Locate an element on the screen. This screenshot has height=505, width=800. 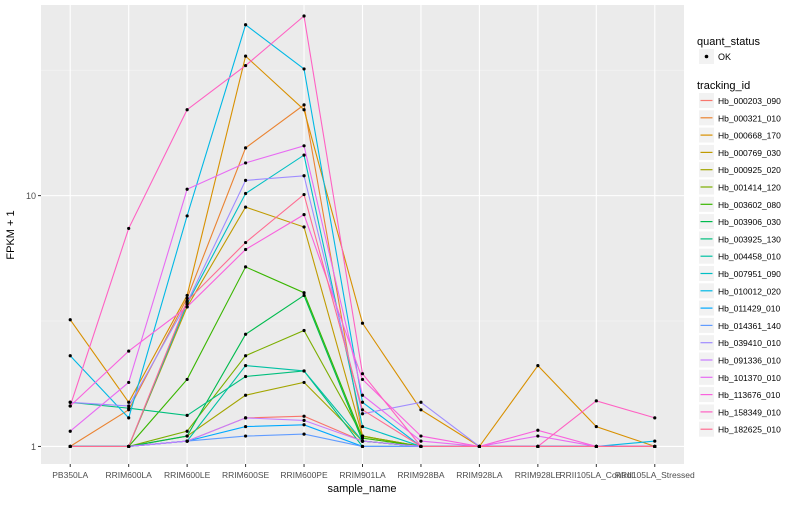
x-tick-label: PB350LA is located at coordinates (70, 475).